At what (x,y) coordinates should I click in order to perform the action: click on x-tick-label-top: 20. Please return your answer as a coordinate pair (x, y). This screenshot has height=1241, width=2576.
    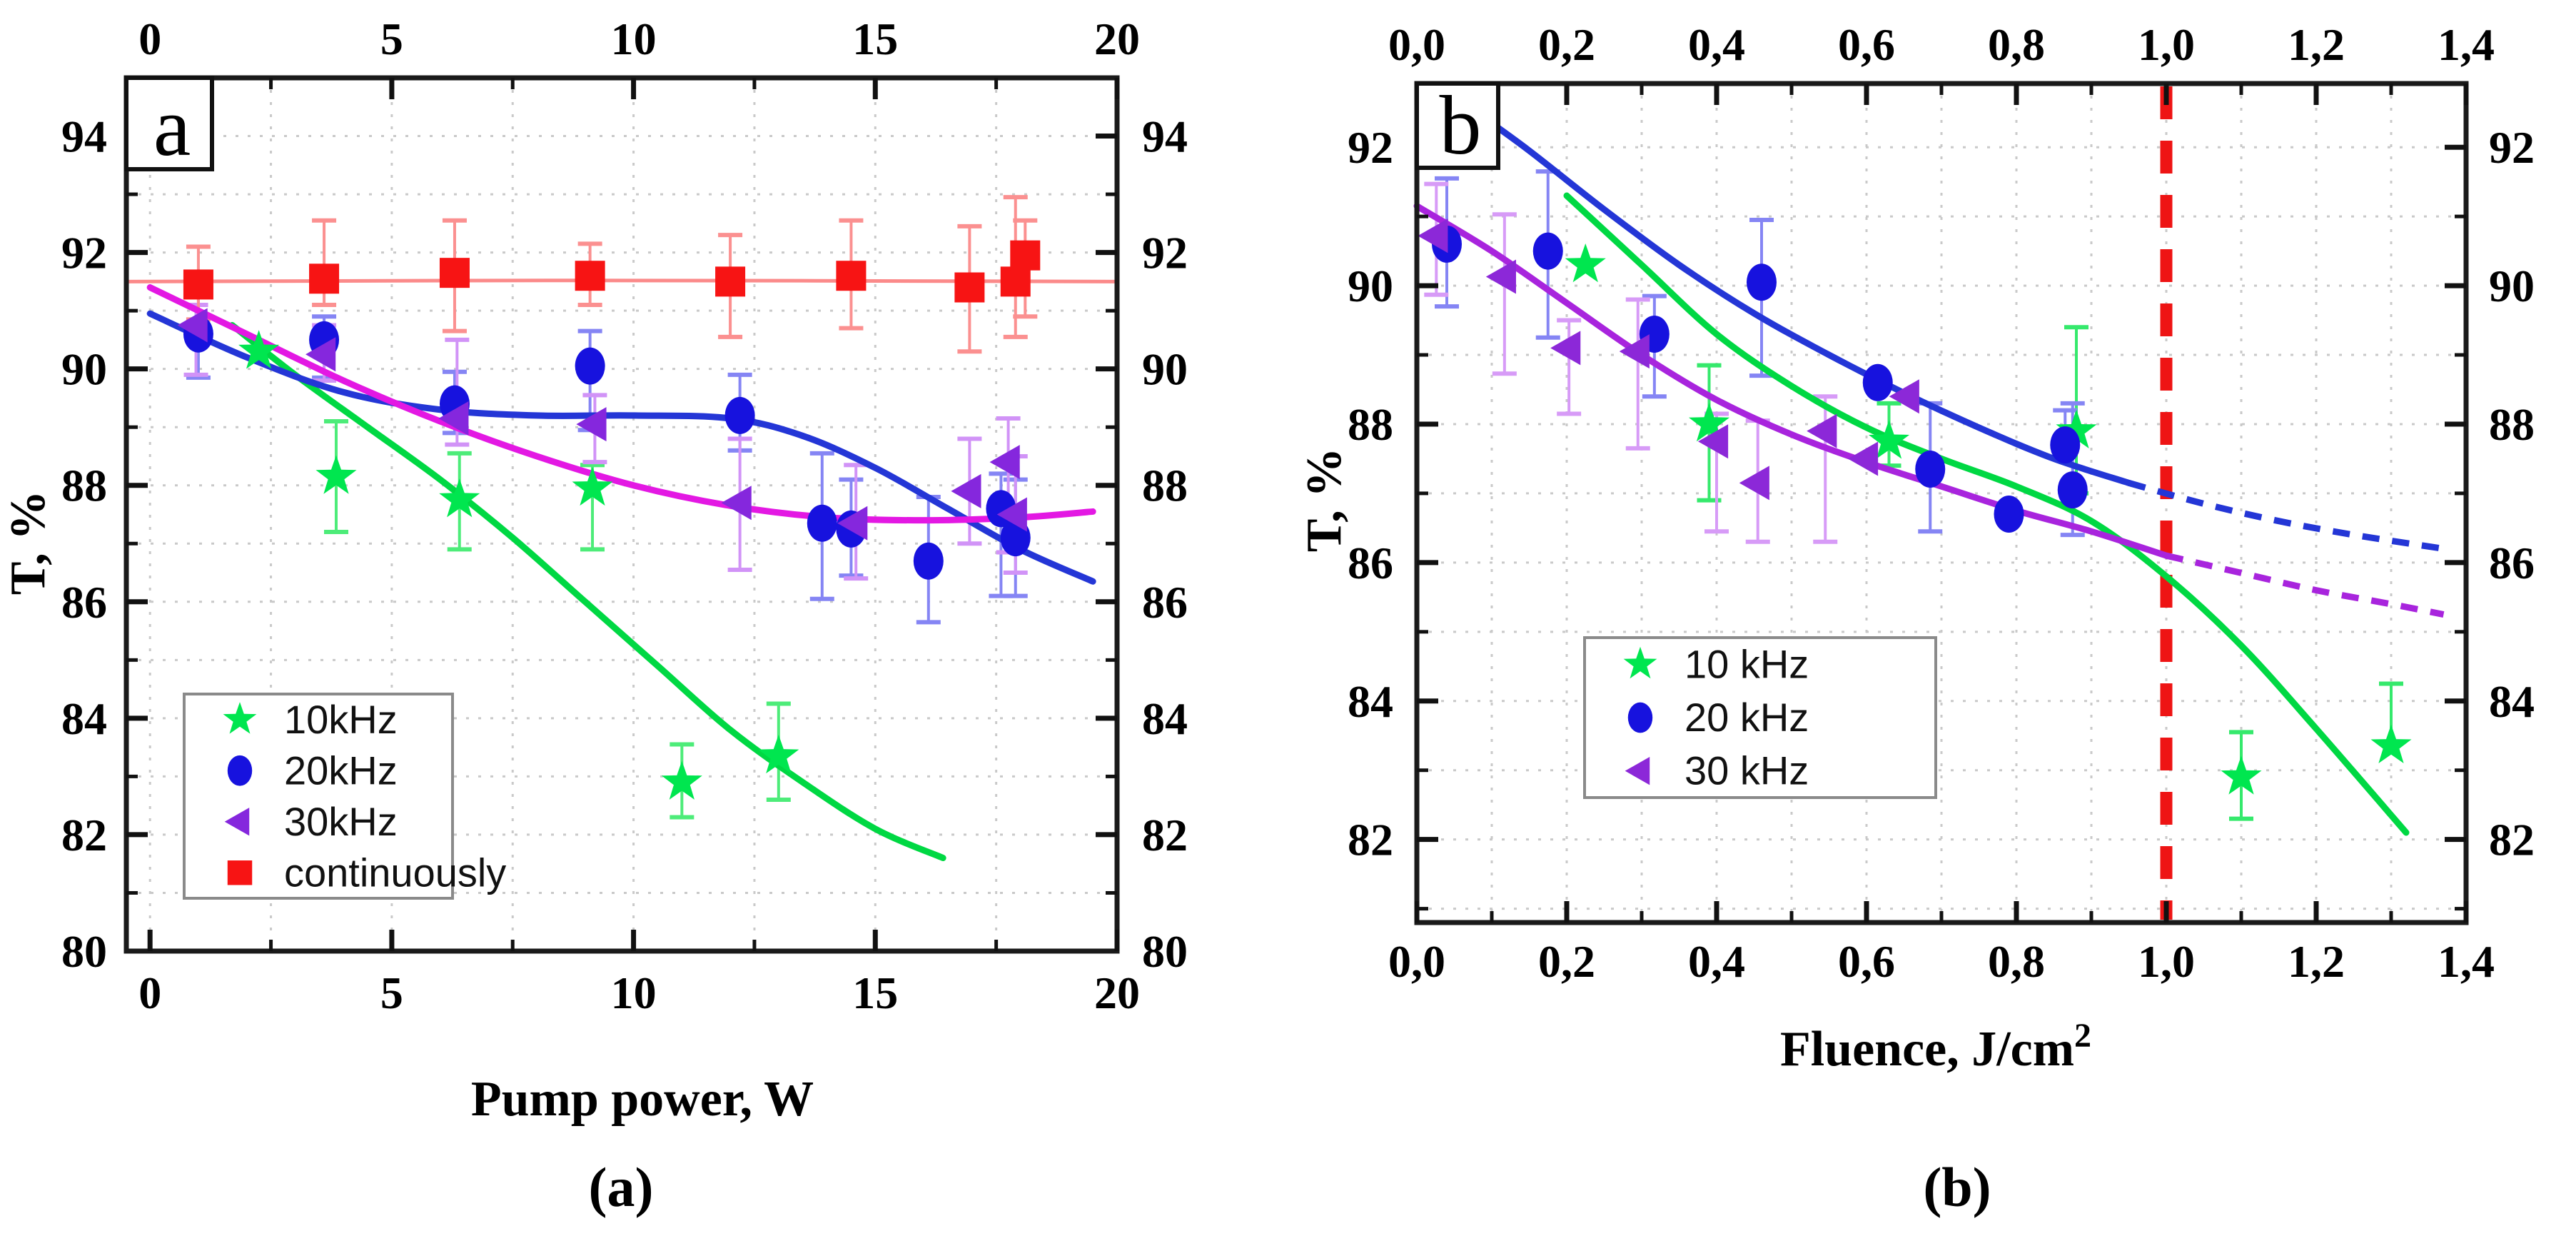
    Looking at the image, I should click on (1117, 39).